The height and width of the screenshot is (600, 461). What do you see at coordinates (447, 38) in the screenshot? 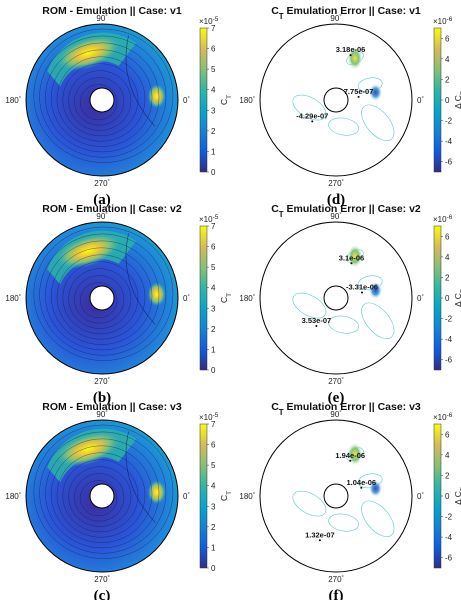
I see `colorbar-tick-label: 6` at bounding box center [447, 38].